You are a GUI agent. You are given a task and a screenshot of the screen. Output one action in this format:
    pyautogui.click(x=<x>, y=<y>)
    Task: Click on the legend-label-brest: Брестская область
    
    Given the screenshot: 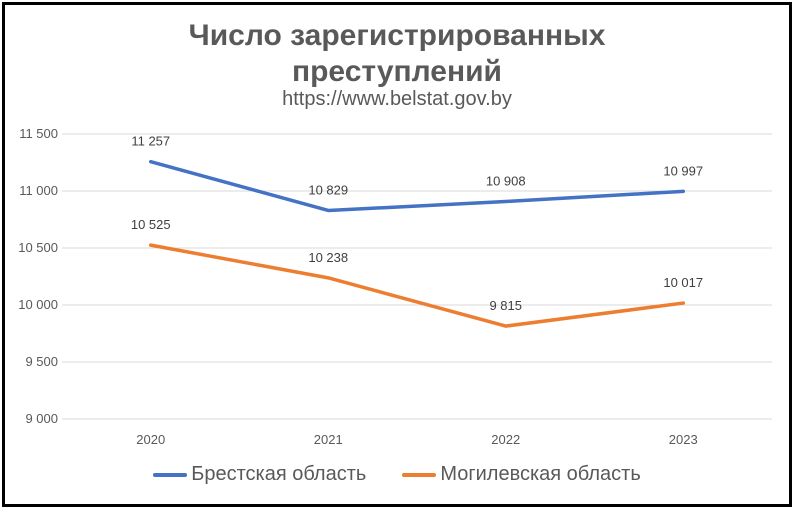 What is the action you would take?
    pyautogui.click(x=279, y=474)
    